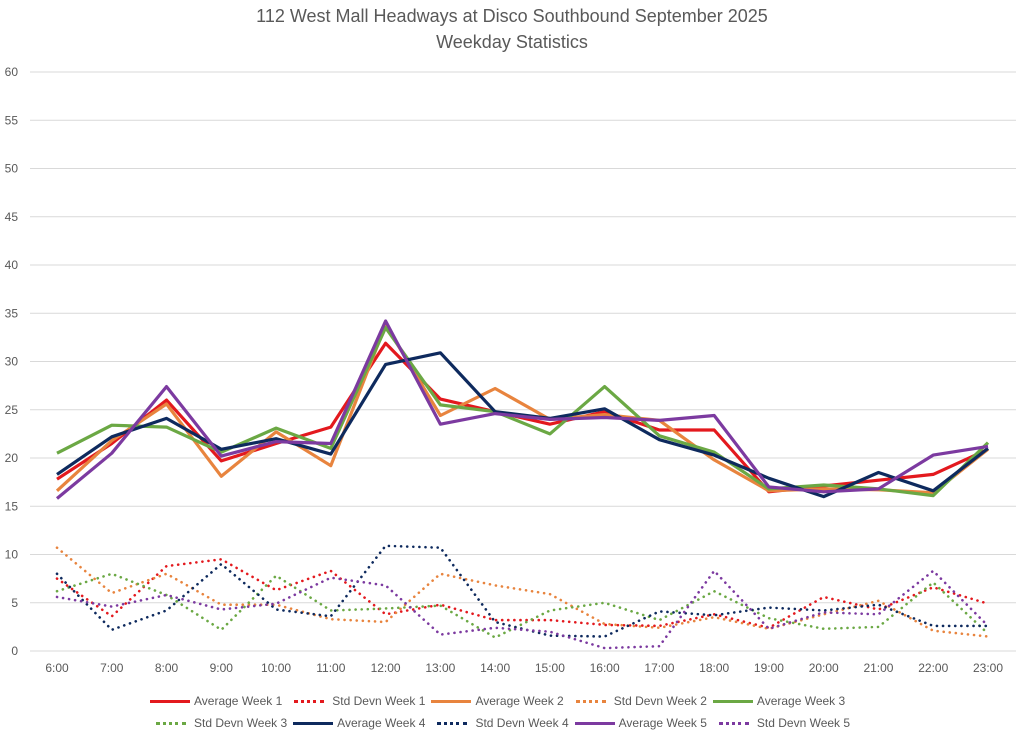 The width and height of the screenshot is (1024, 737). I want to click on y-tick-label: 45, so click(12, 217).